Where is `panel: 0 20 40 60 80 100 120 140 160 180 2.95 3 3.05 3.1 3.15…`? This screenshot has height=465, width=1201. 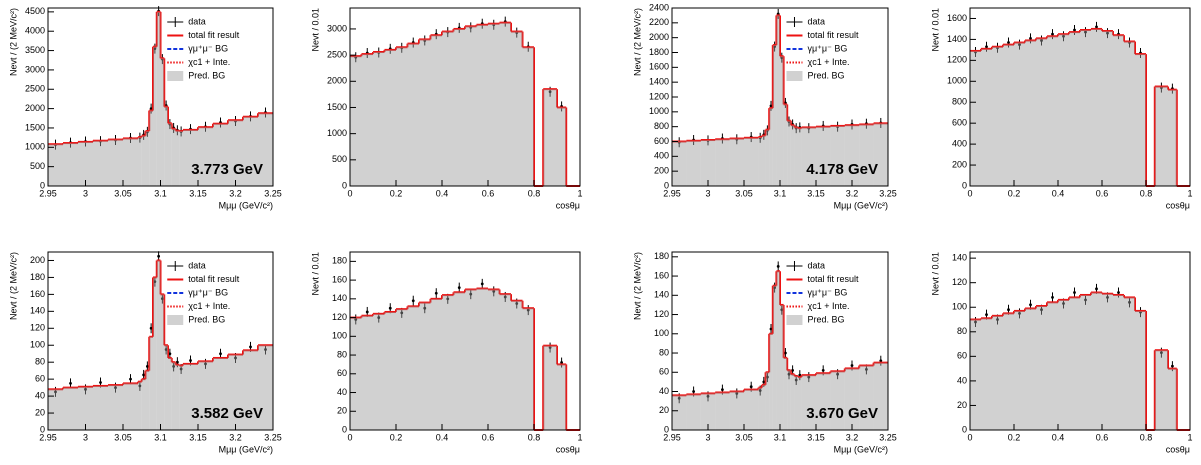
panel: 0 20 40 60 80 100 120 140 160 180 2.95 3 3.05 3.1 3.15… is located at coordinates (764, 352).